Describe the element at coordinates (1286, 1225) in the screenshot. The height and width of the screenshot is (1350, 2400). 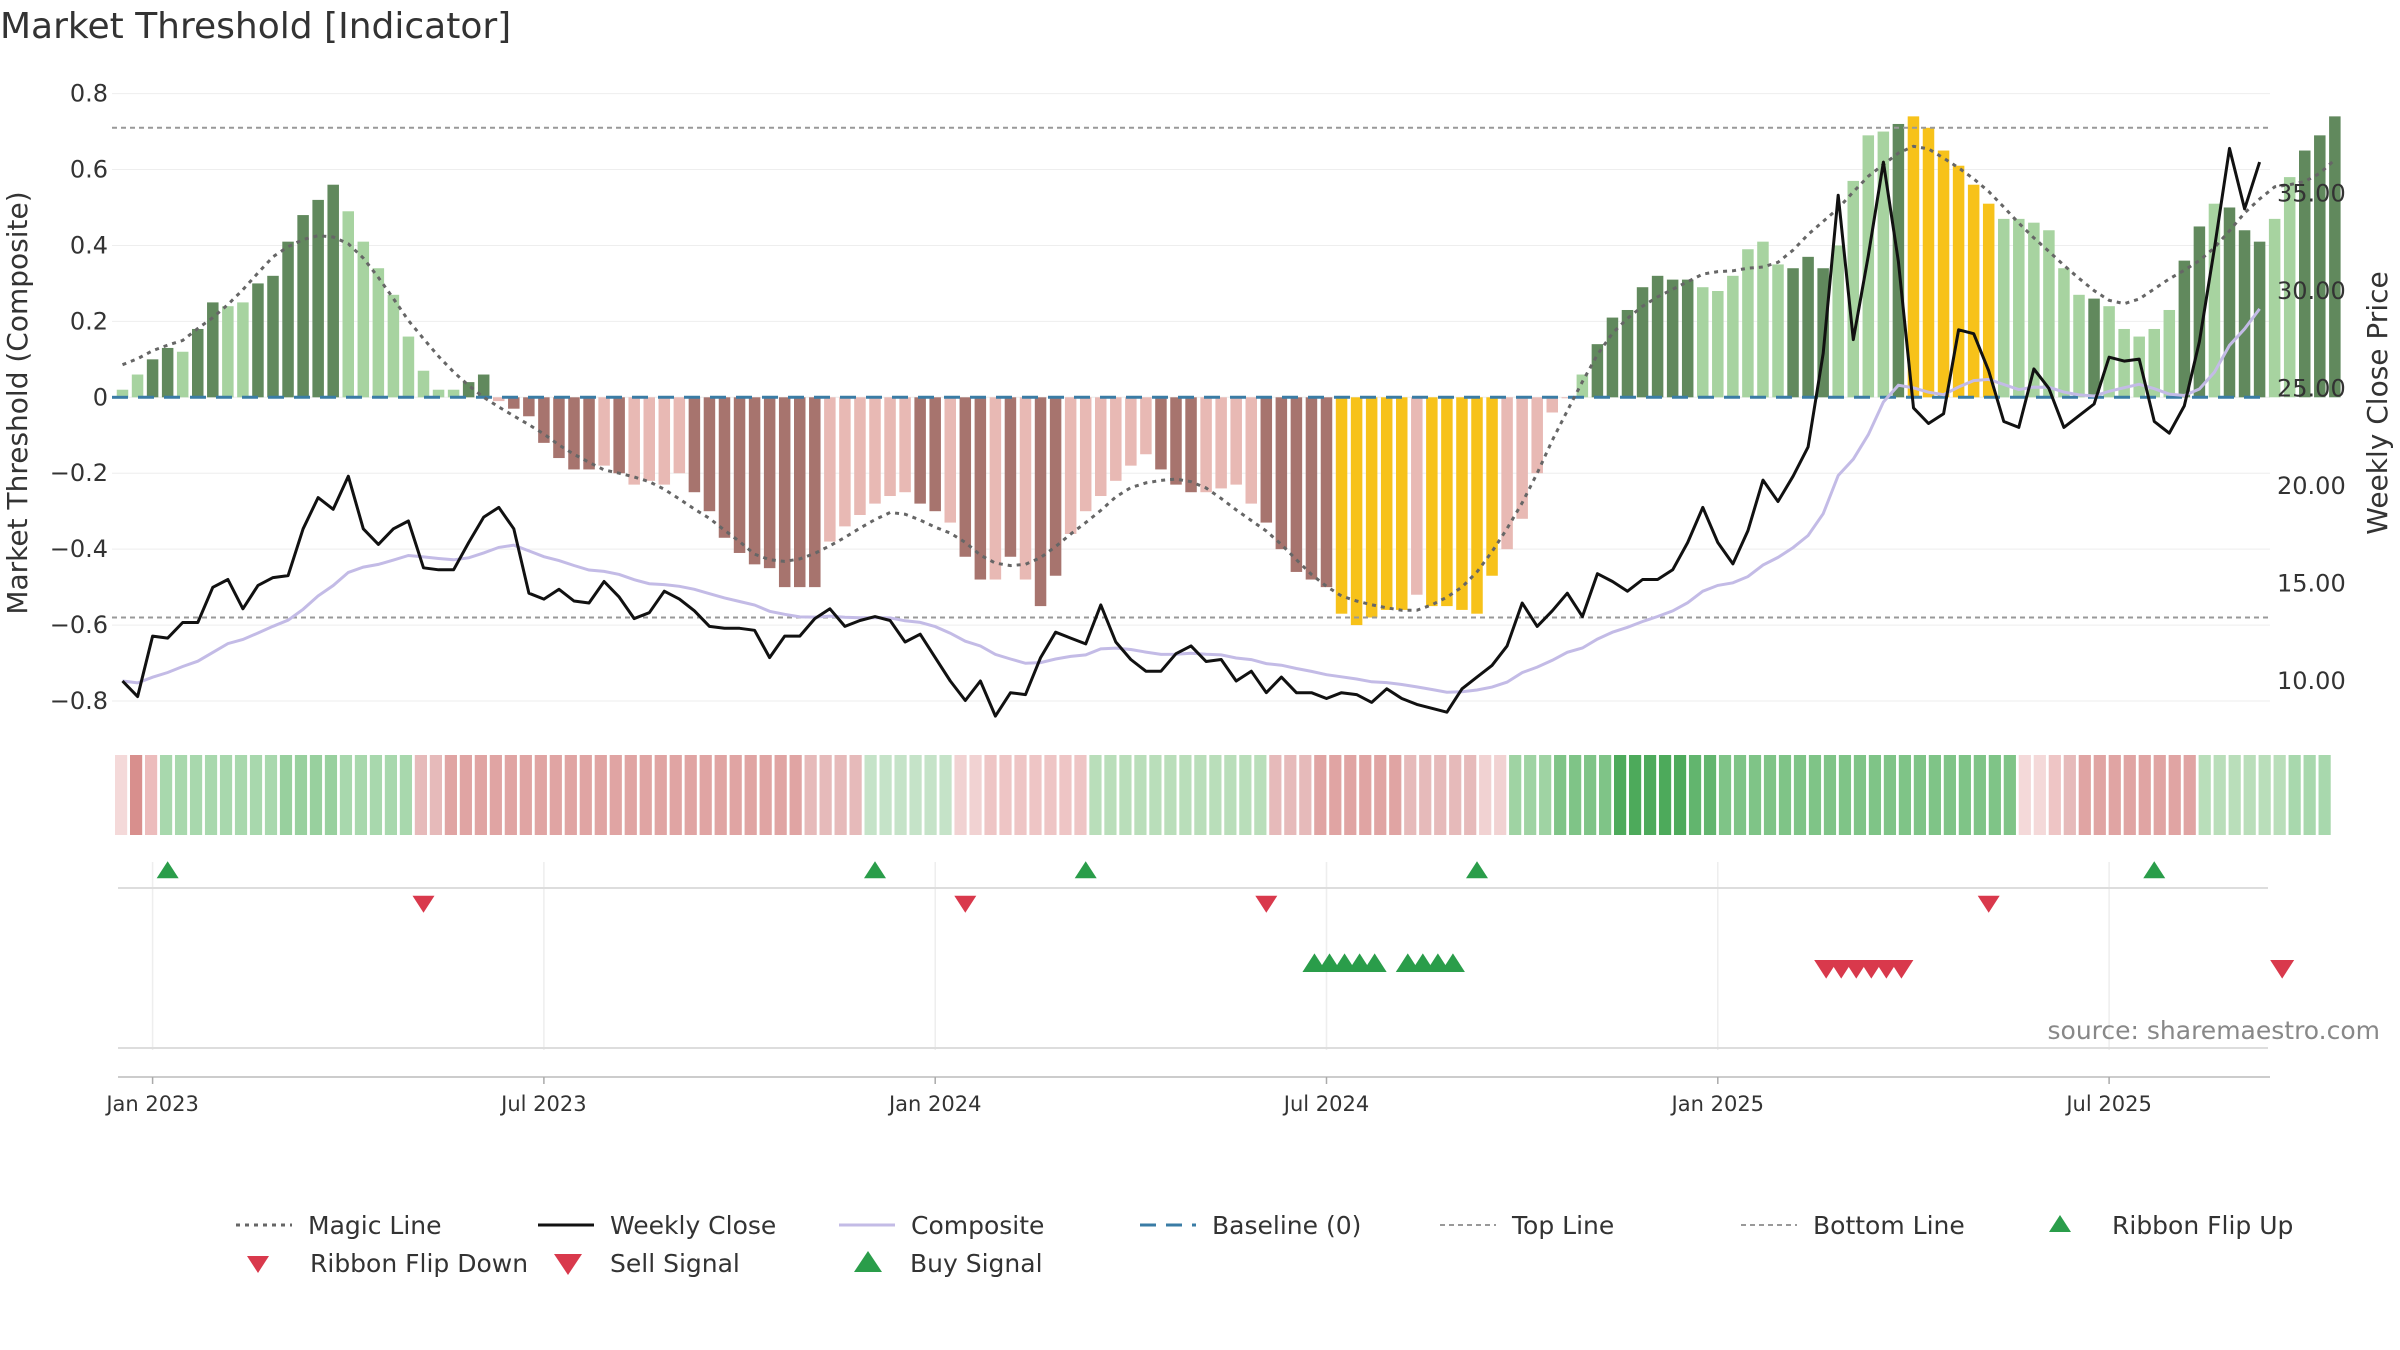
I see `legend-label: Baseline (0)` at that location.